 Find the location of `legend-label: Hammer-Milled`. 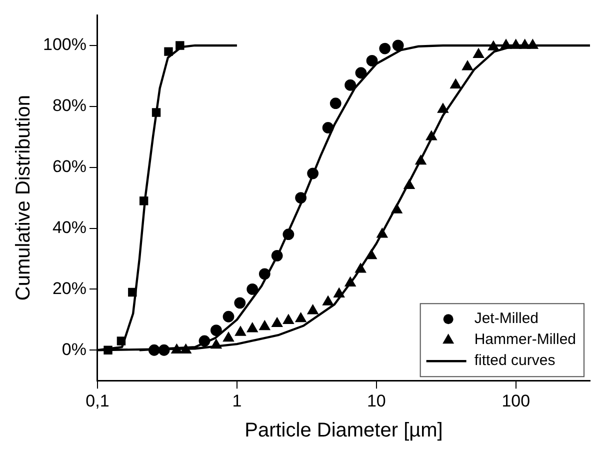

legend-label: Hammer-Milled is located at coordinates (525, 339).